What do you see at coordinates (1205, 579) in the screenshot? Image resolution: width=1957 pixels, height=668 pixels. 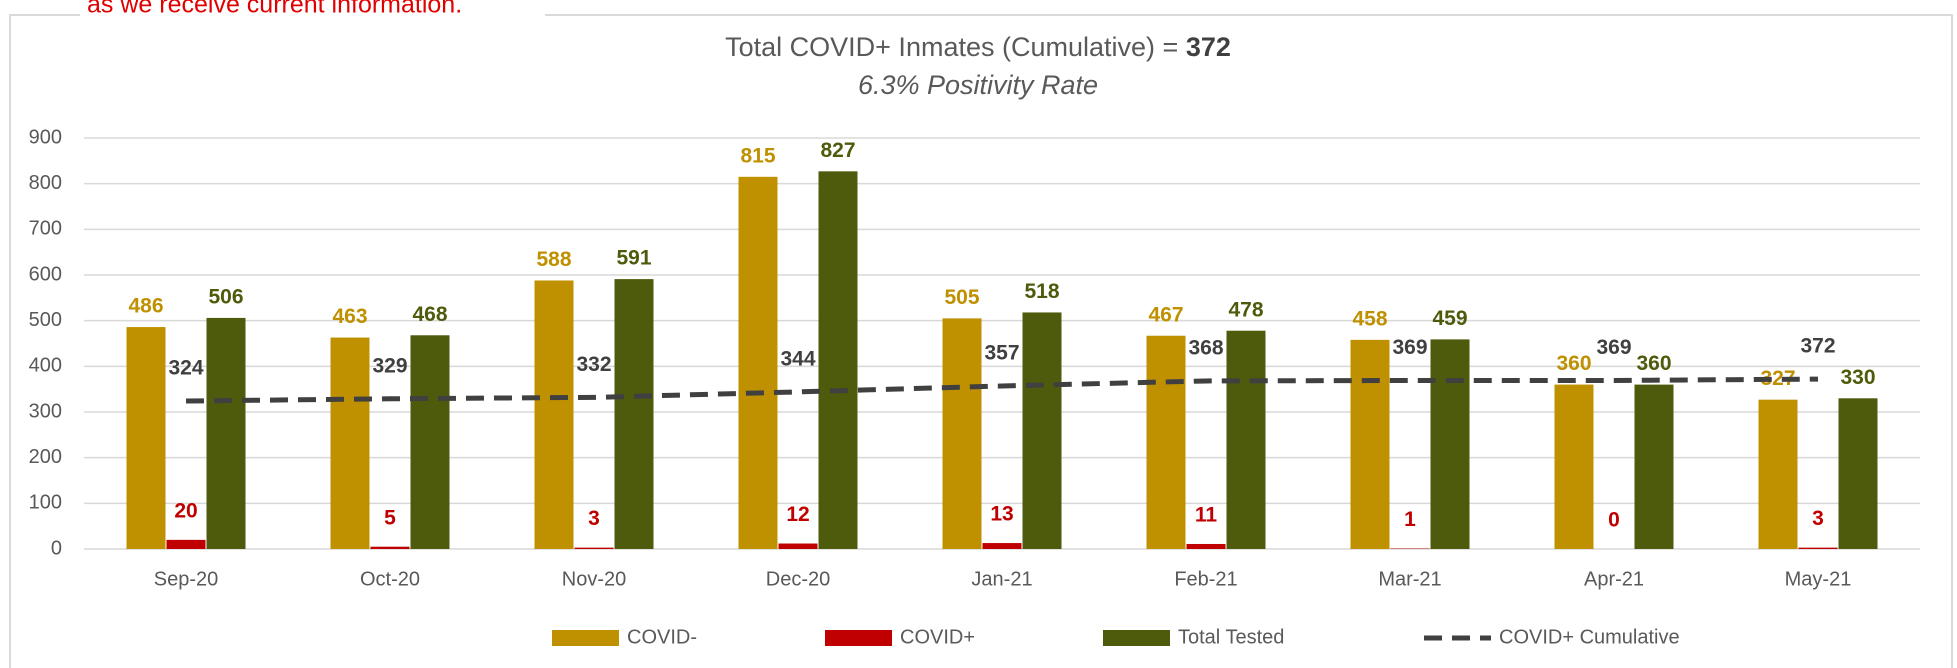 I see `x-tick-label: Feb-21` at bounding box center [1205, 579].